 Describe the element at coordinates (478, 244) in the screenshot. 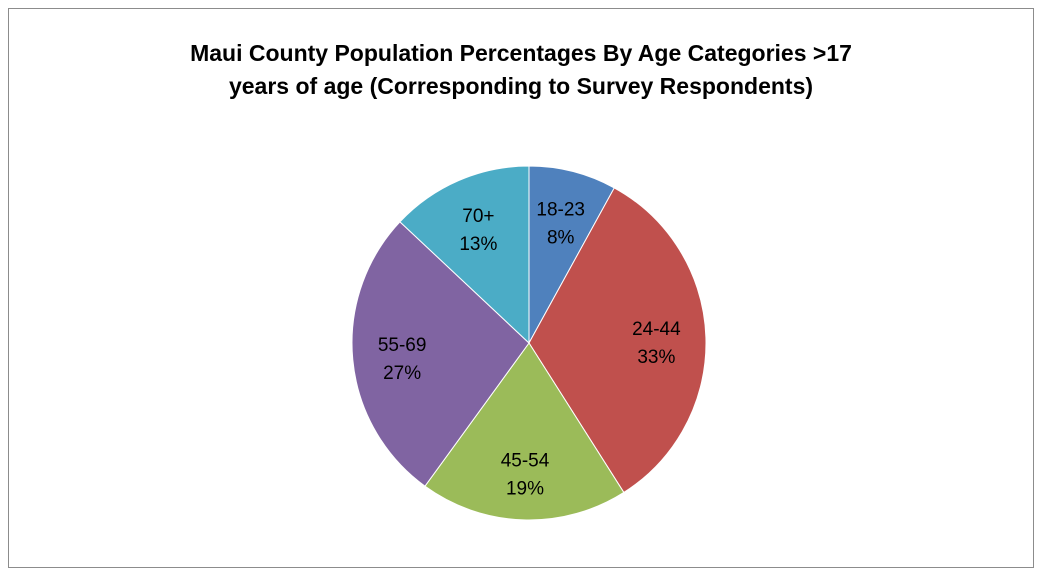

I see `slice-percent-label: 13%` at that location.